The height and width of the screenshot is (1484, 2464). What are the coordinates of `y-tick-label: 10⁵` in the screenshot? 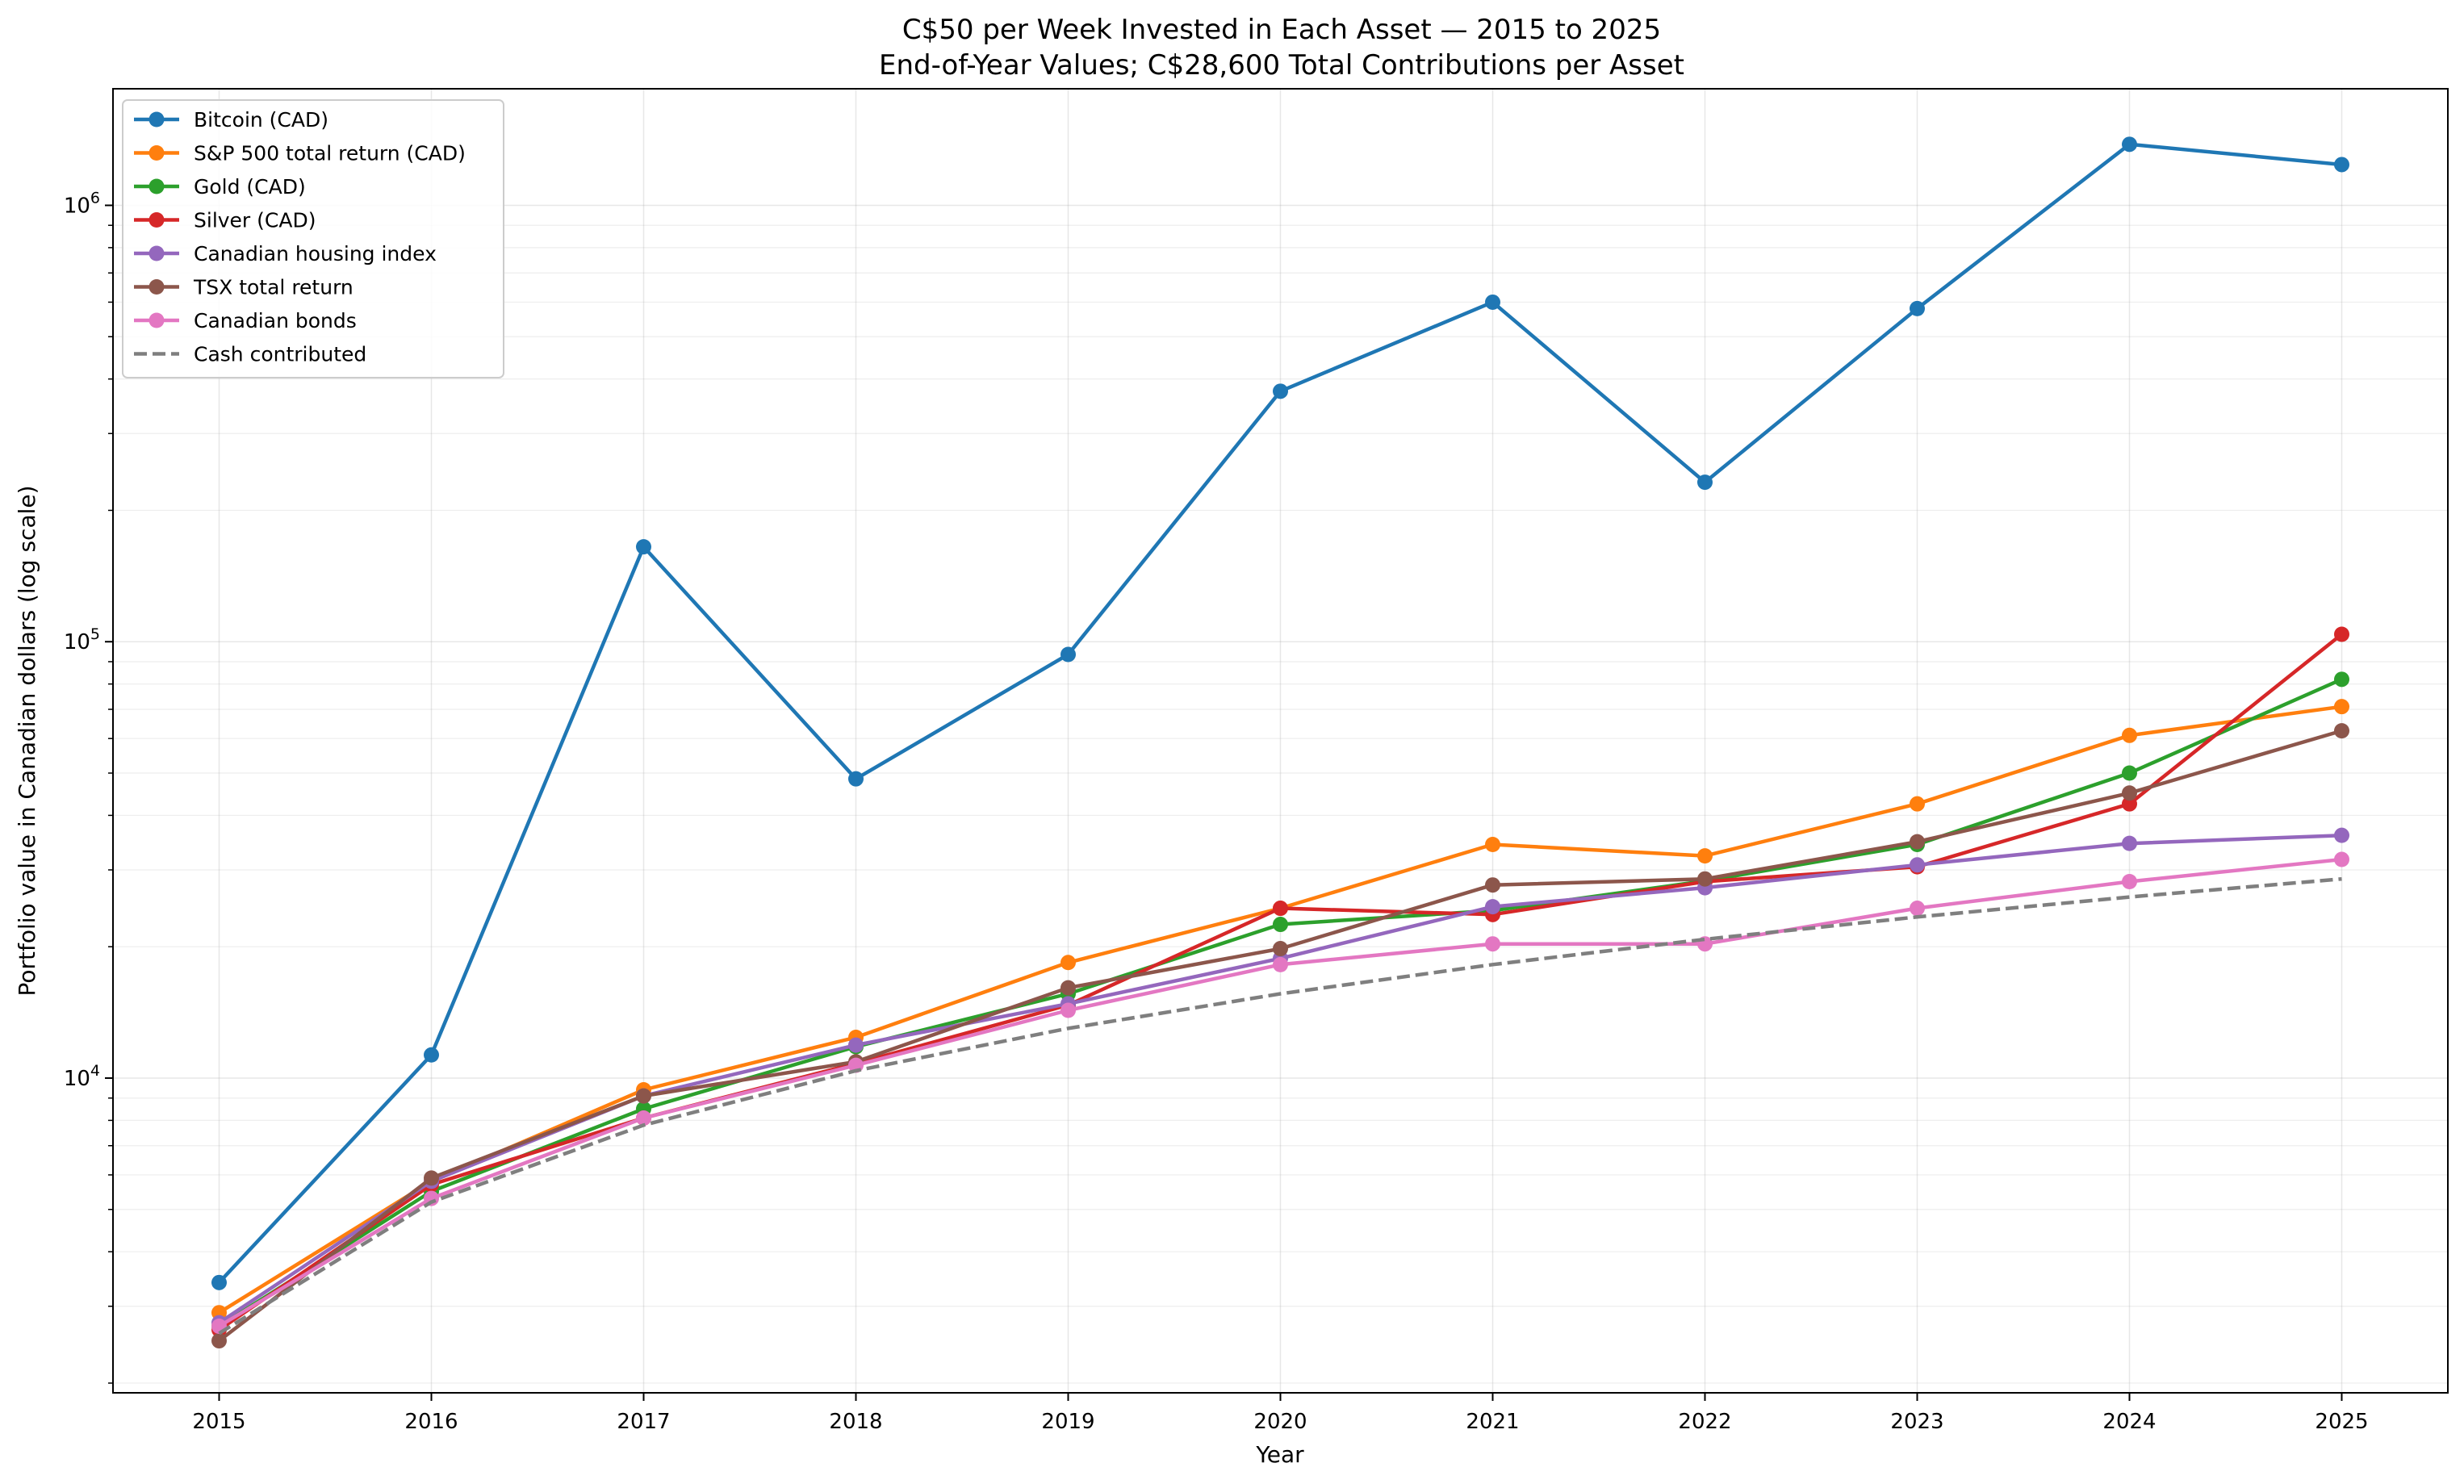 It's located at (82, 639).